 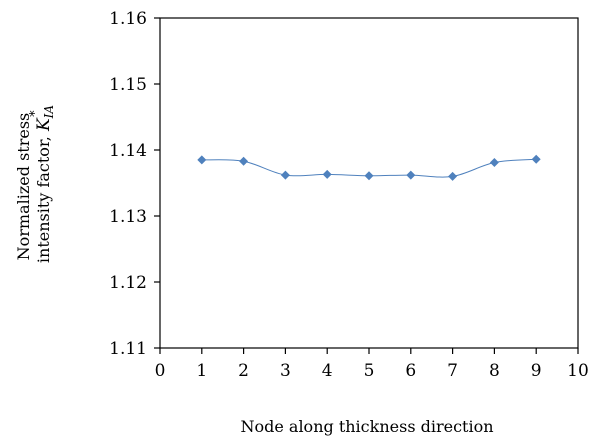 I want to click on x-tick-label: 10, so click(x=578, y=371).